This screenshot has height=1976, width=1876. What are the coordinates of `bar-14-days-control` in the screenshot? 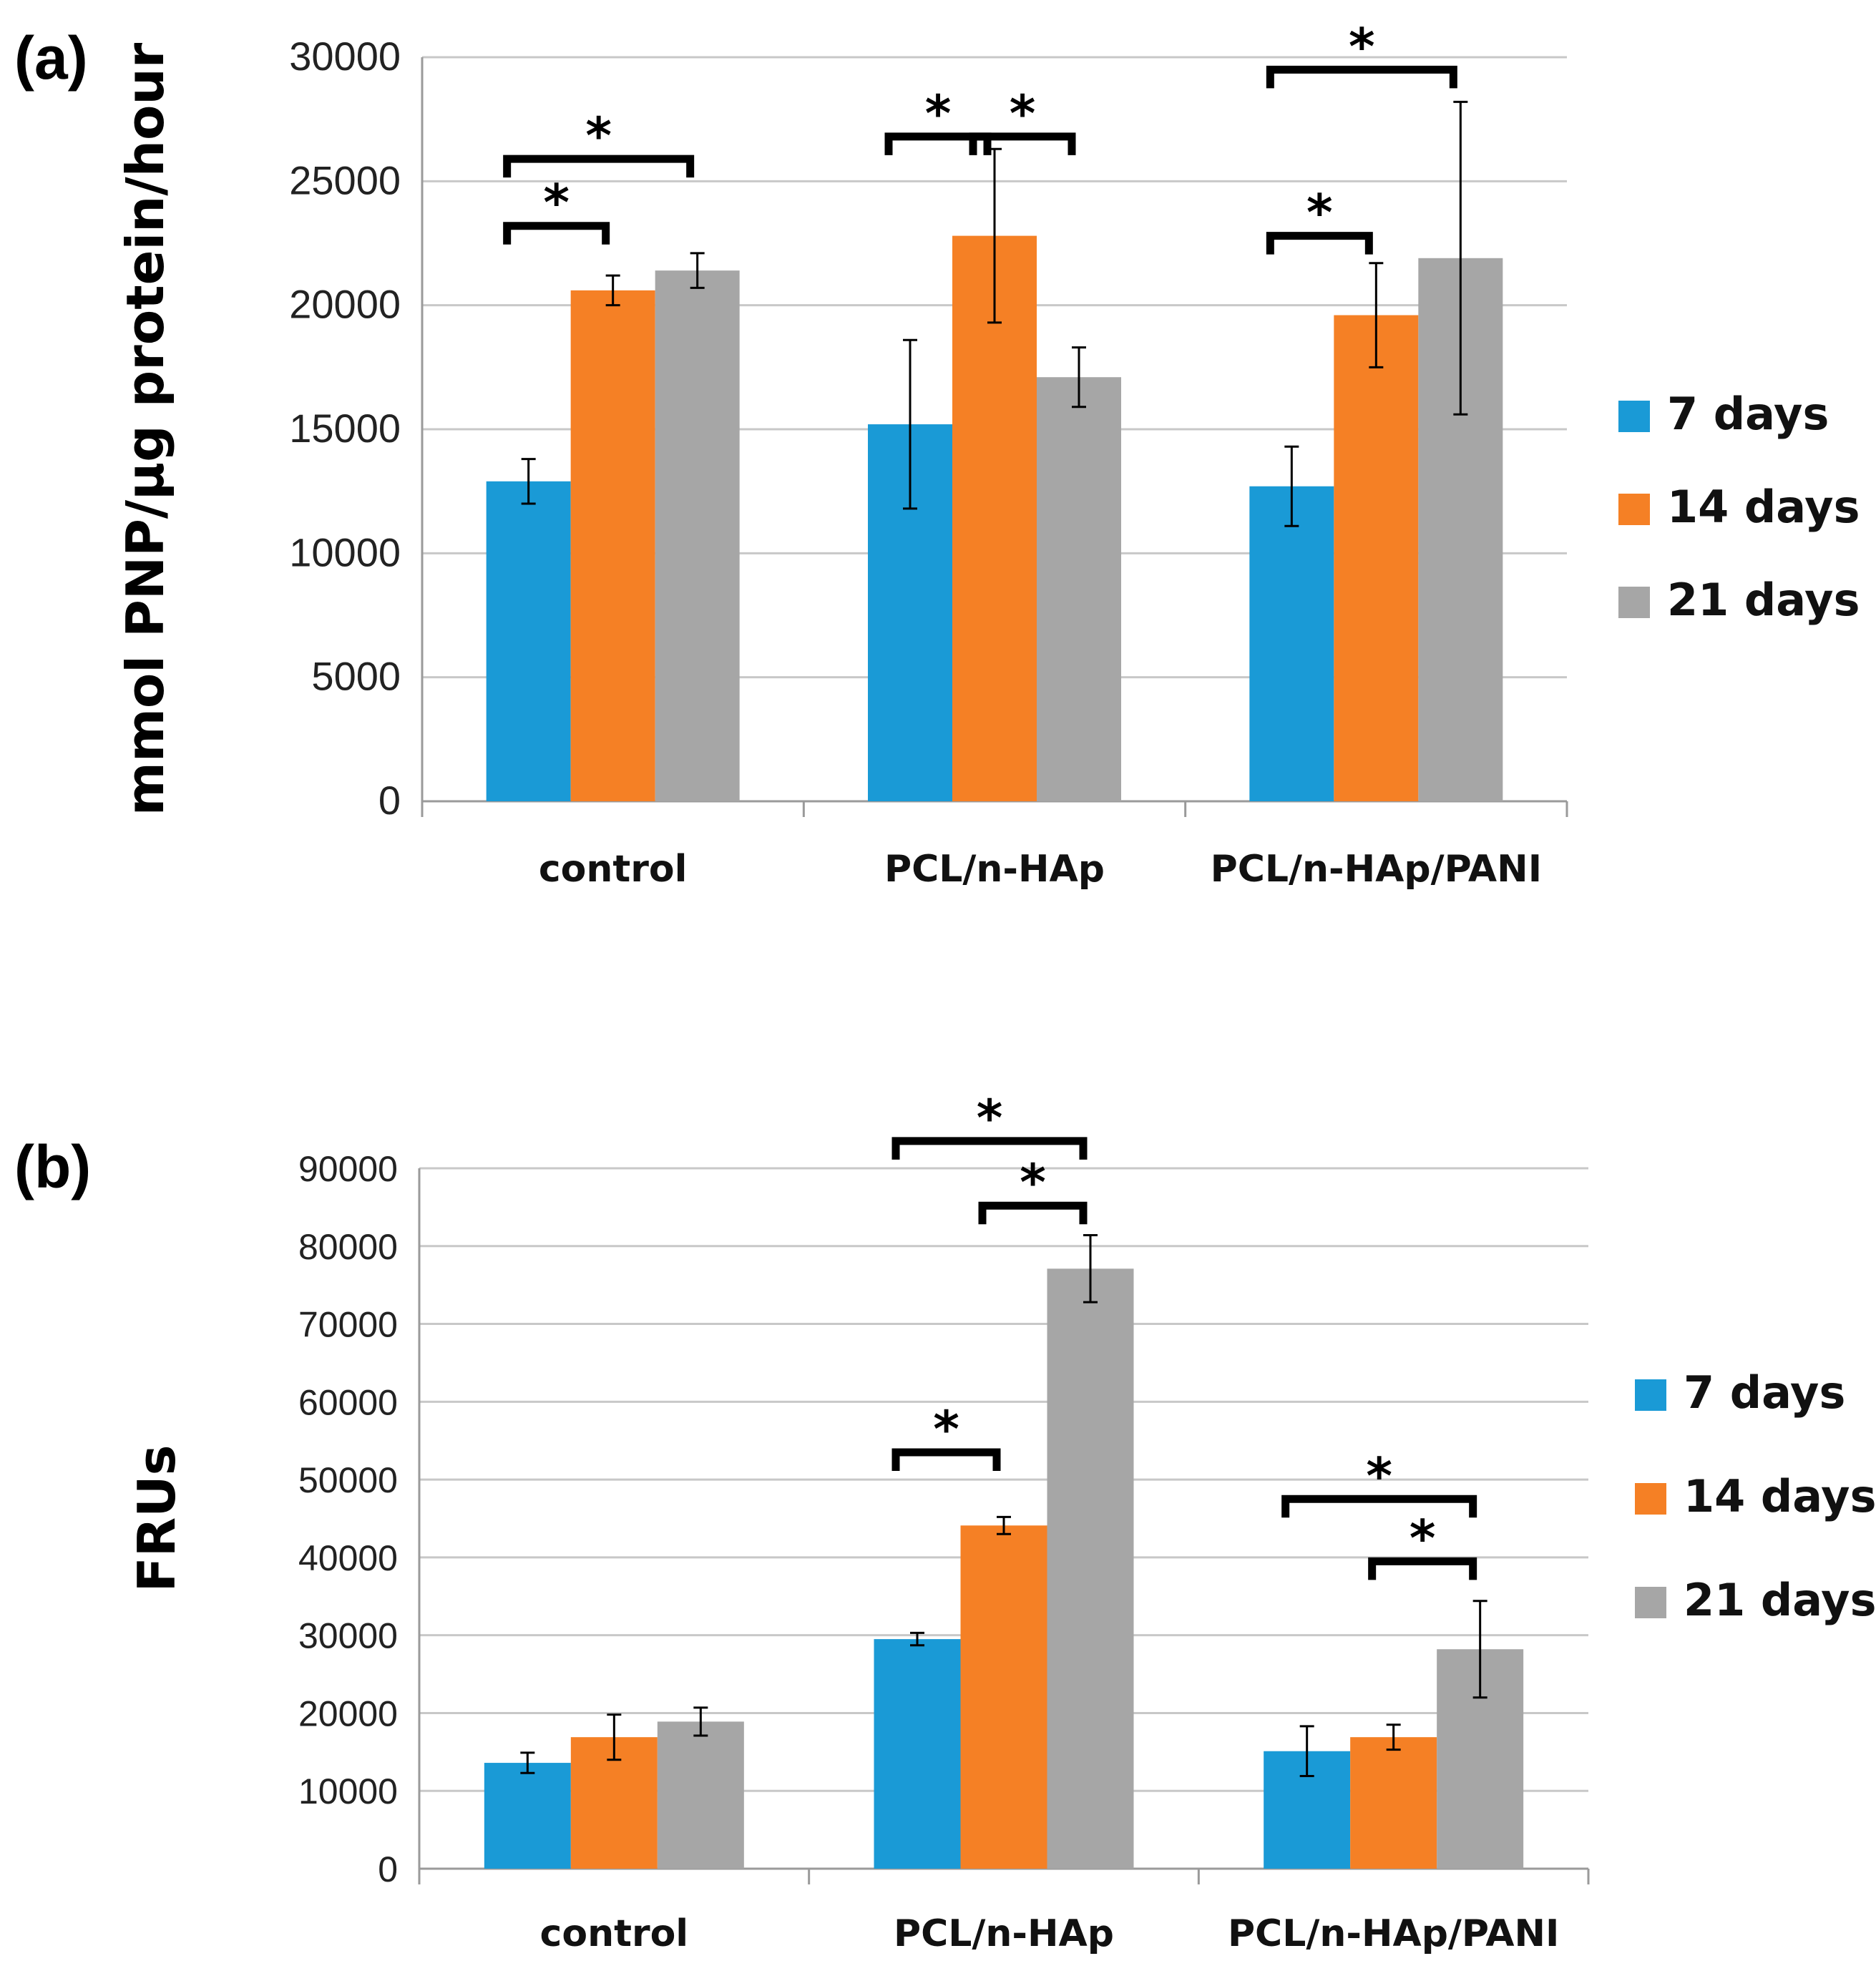 It's located at (613, 545).